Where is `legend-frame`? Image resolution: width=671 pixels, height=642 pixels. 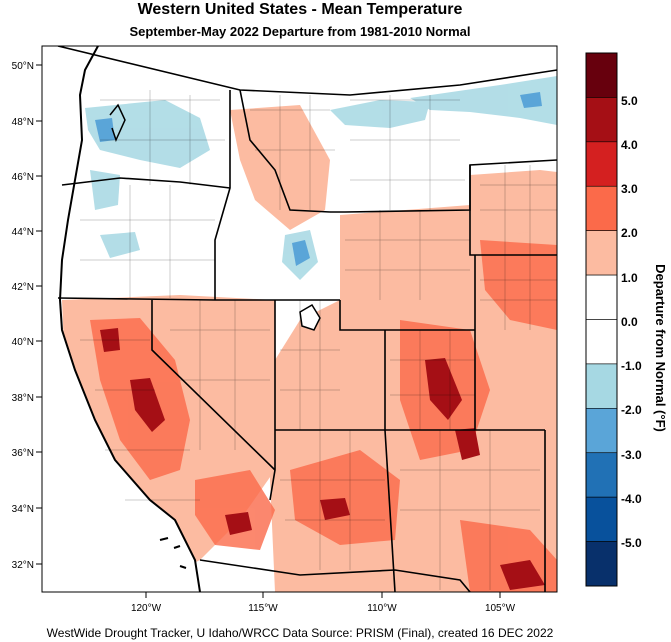 legend-frame is located at coordinates (601, 319).